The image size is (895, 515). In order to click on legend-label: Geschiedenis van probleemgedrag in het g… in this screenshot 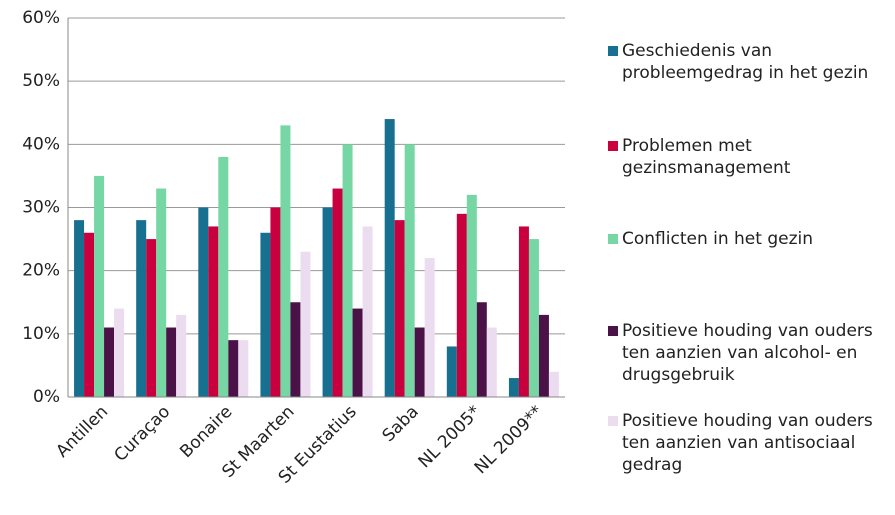, I will do `click(745, 62)`.